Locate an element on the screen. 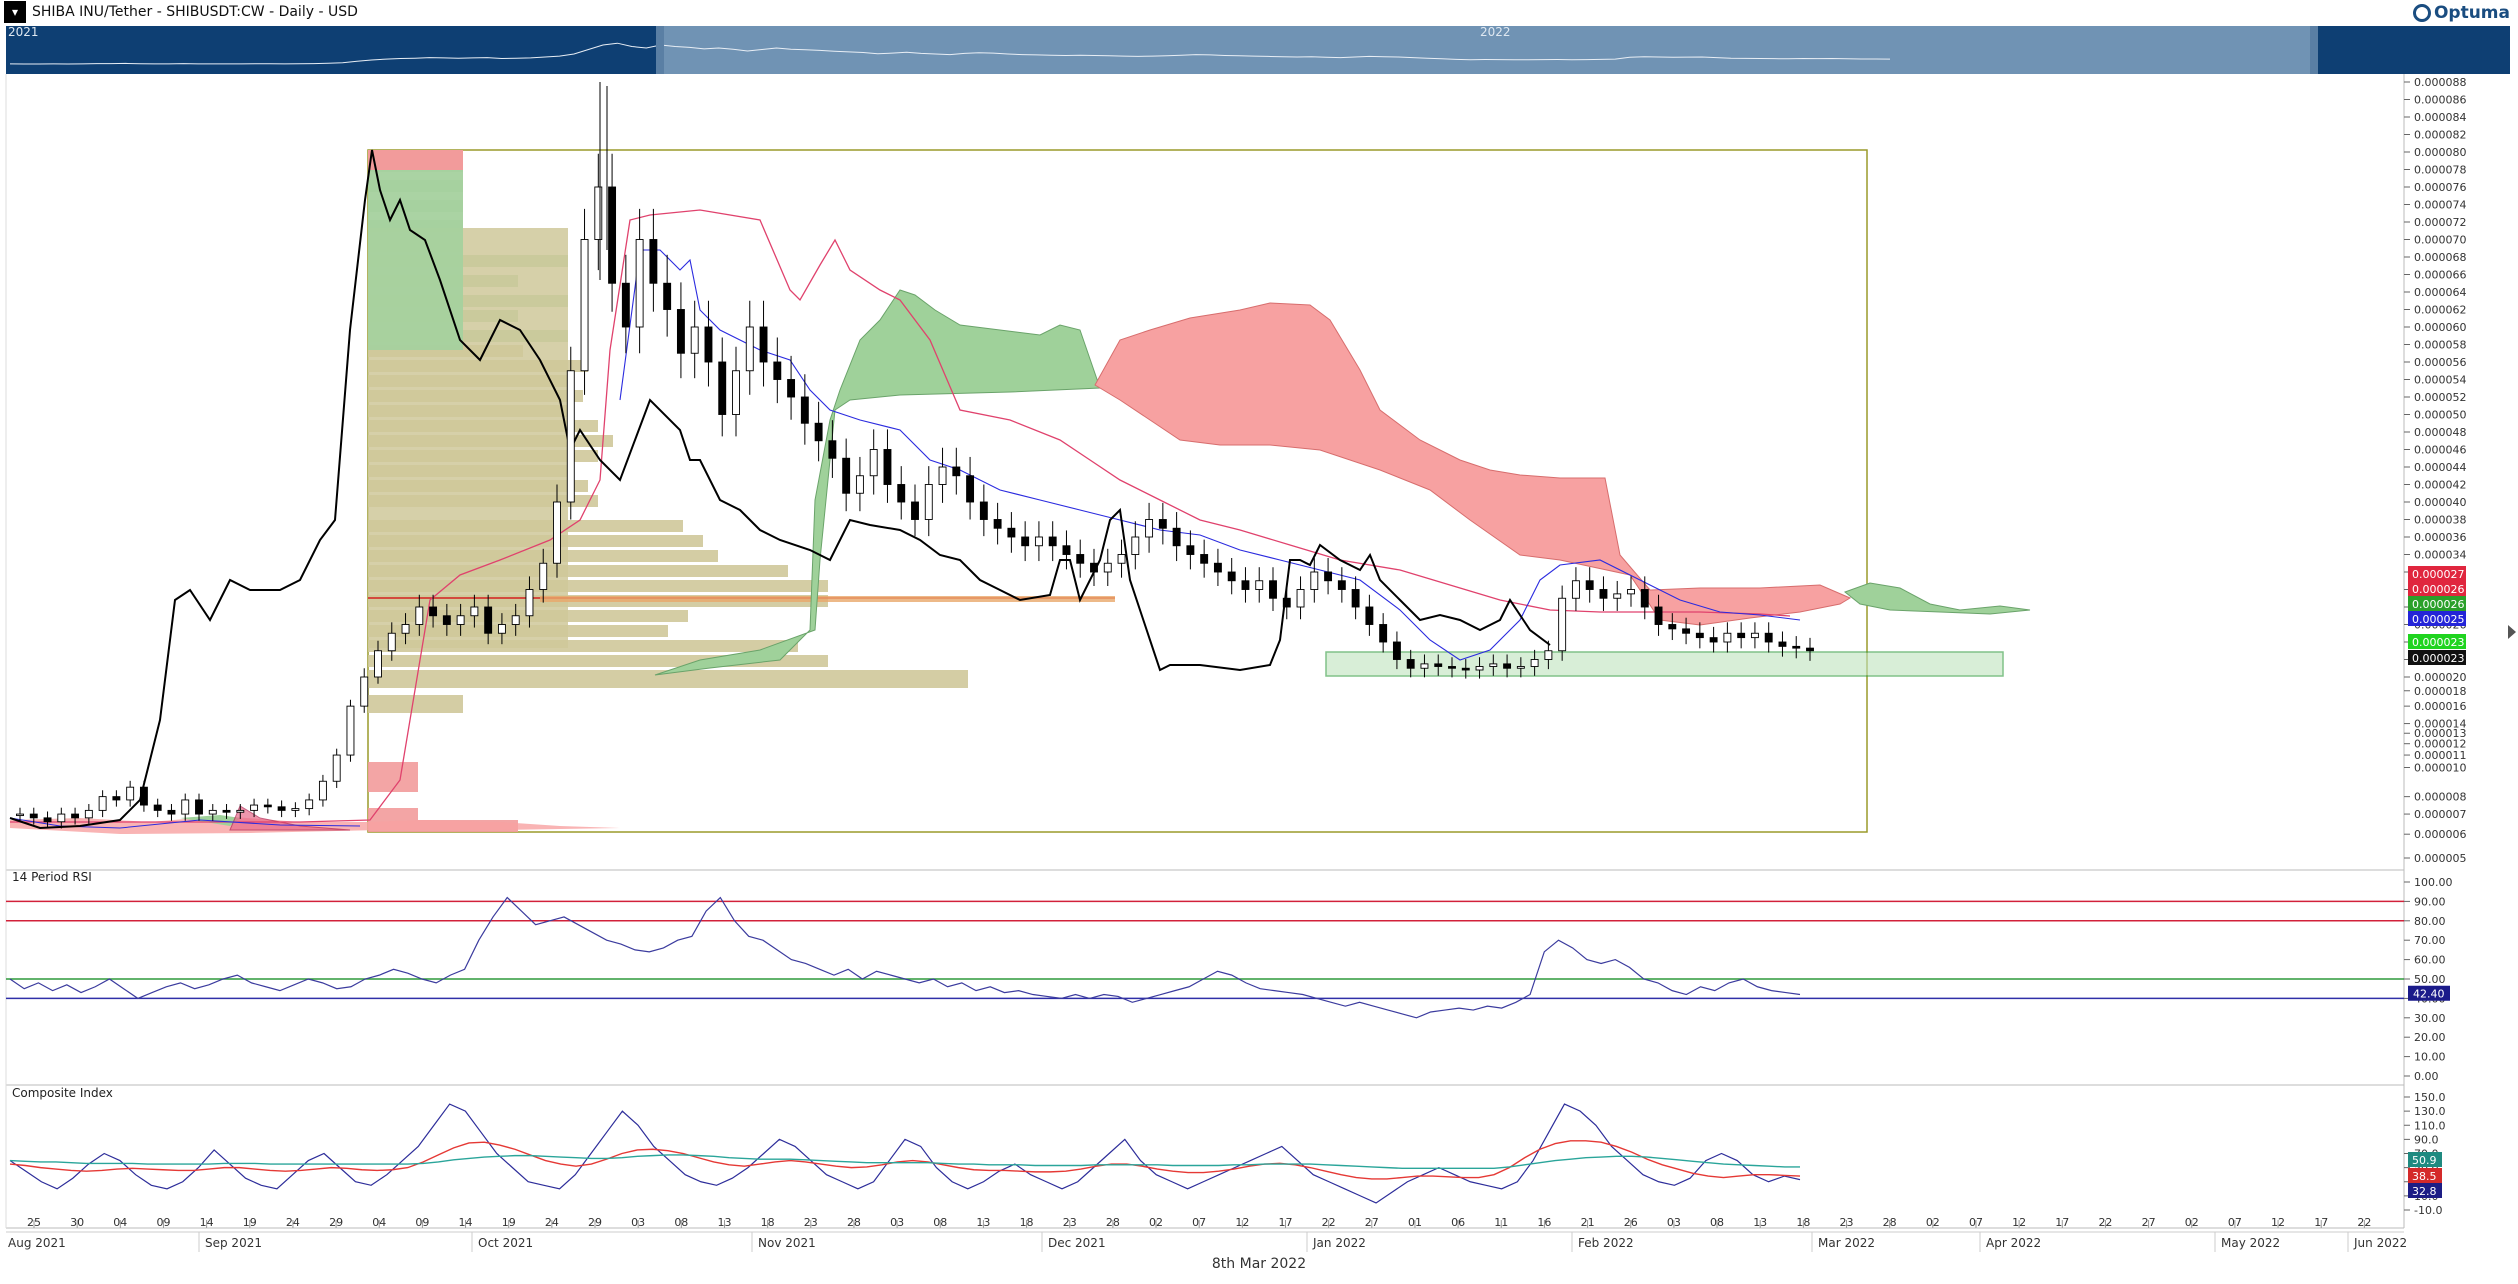  x-axis-day-label: 28 is located at coordinates (854, 1222).